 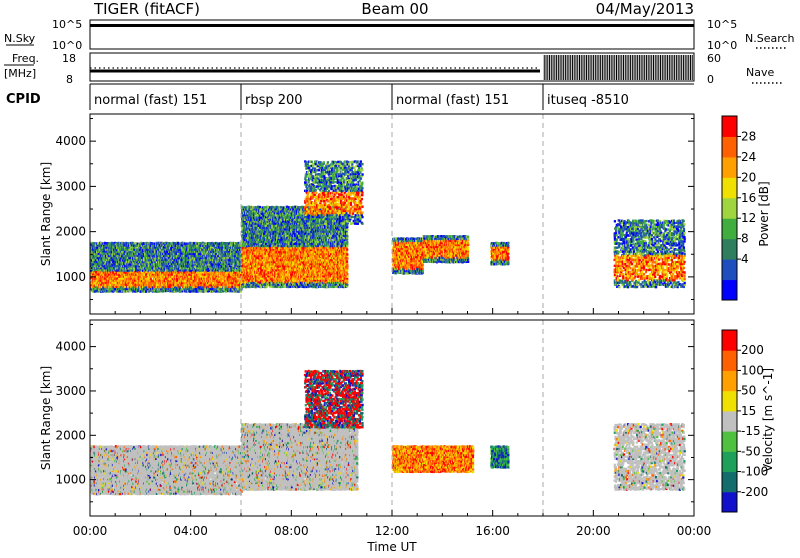 I want to click on beam-title: Beam 00, so click(x=394, y=9).